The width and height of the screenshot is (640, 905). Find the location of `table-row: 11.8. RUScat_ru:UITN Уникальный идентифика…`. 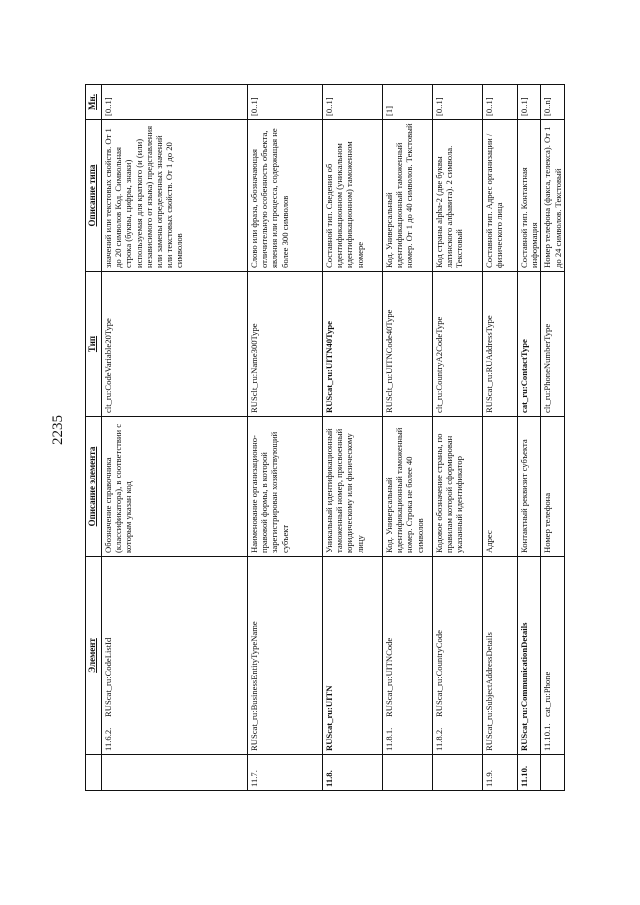

table-row: 11.8. RUScat_ru:UITN Уникальный идентифика… is located at coordinates (352, 437).